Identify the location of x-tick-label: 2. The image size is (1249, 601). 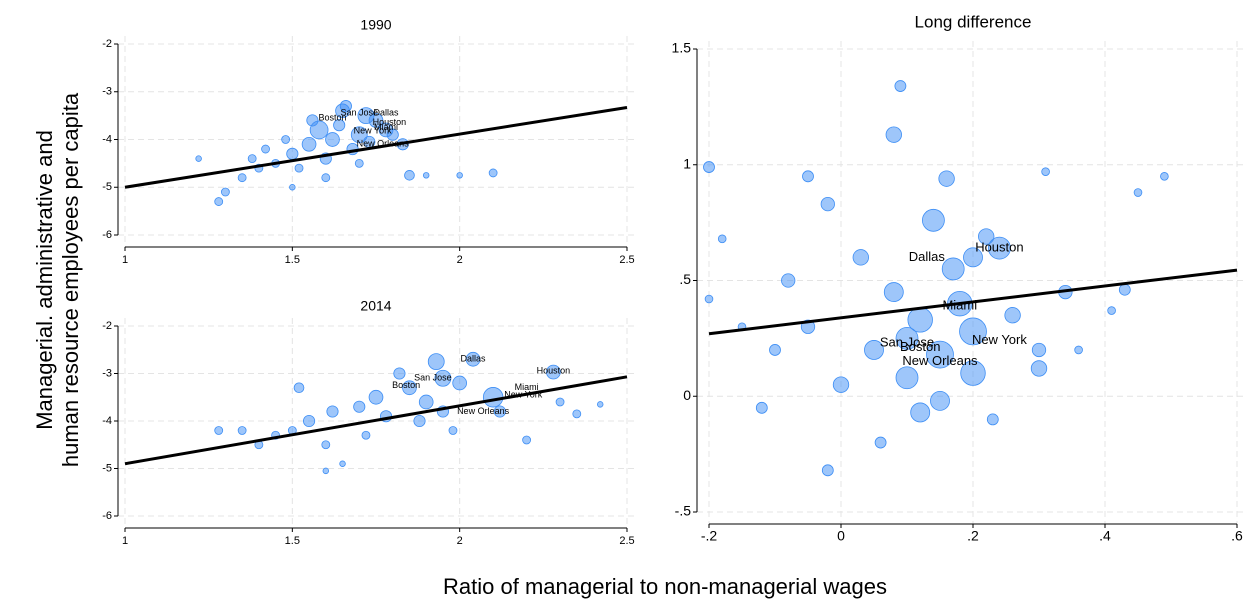
(460, 260).